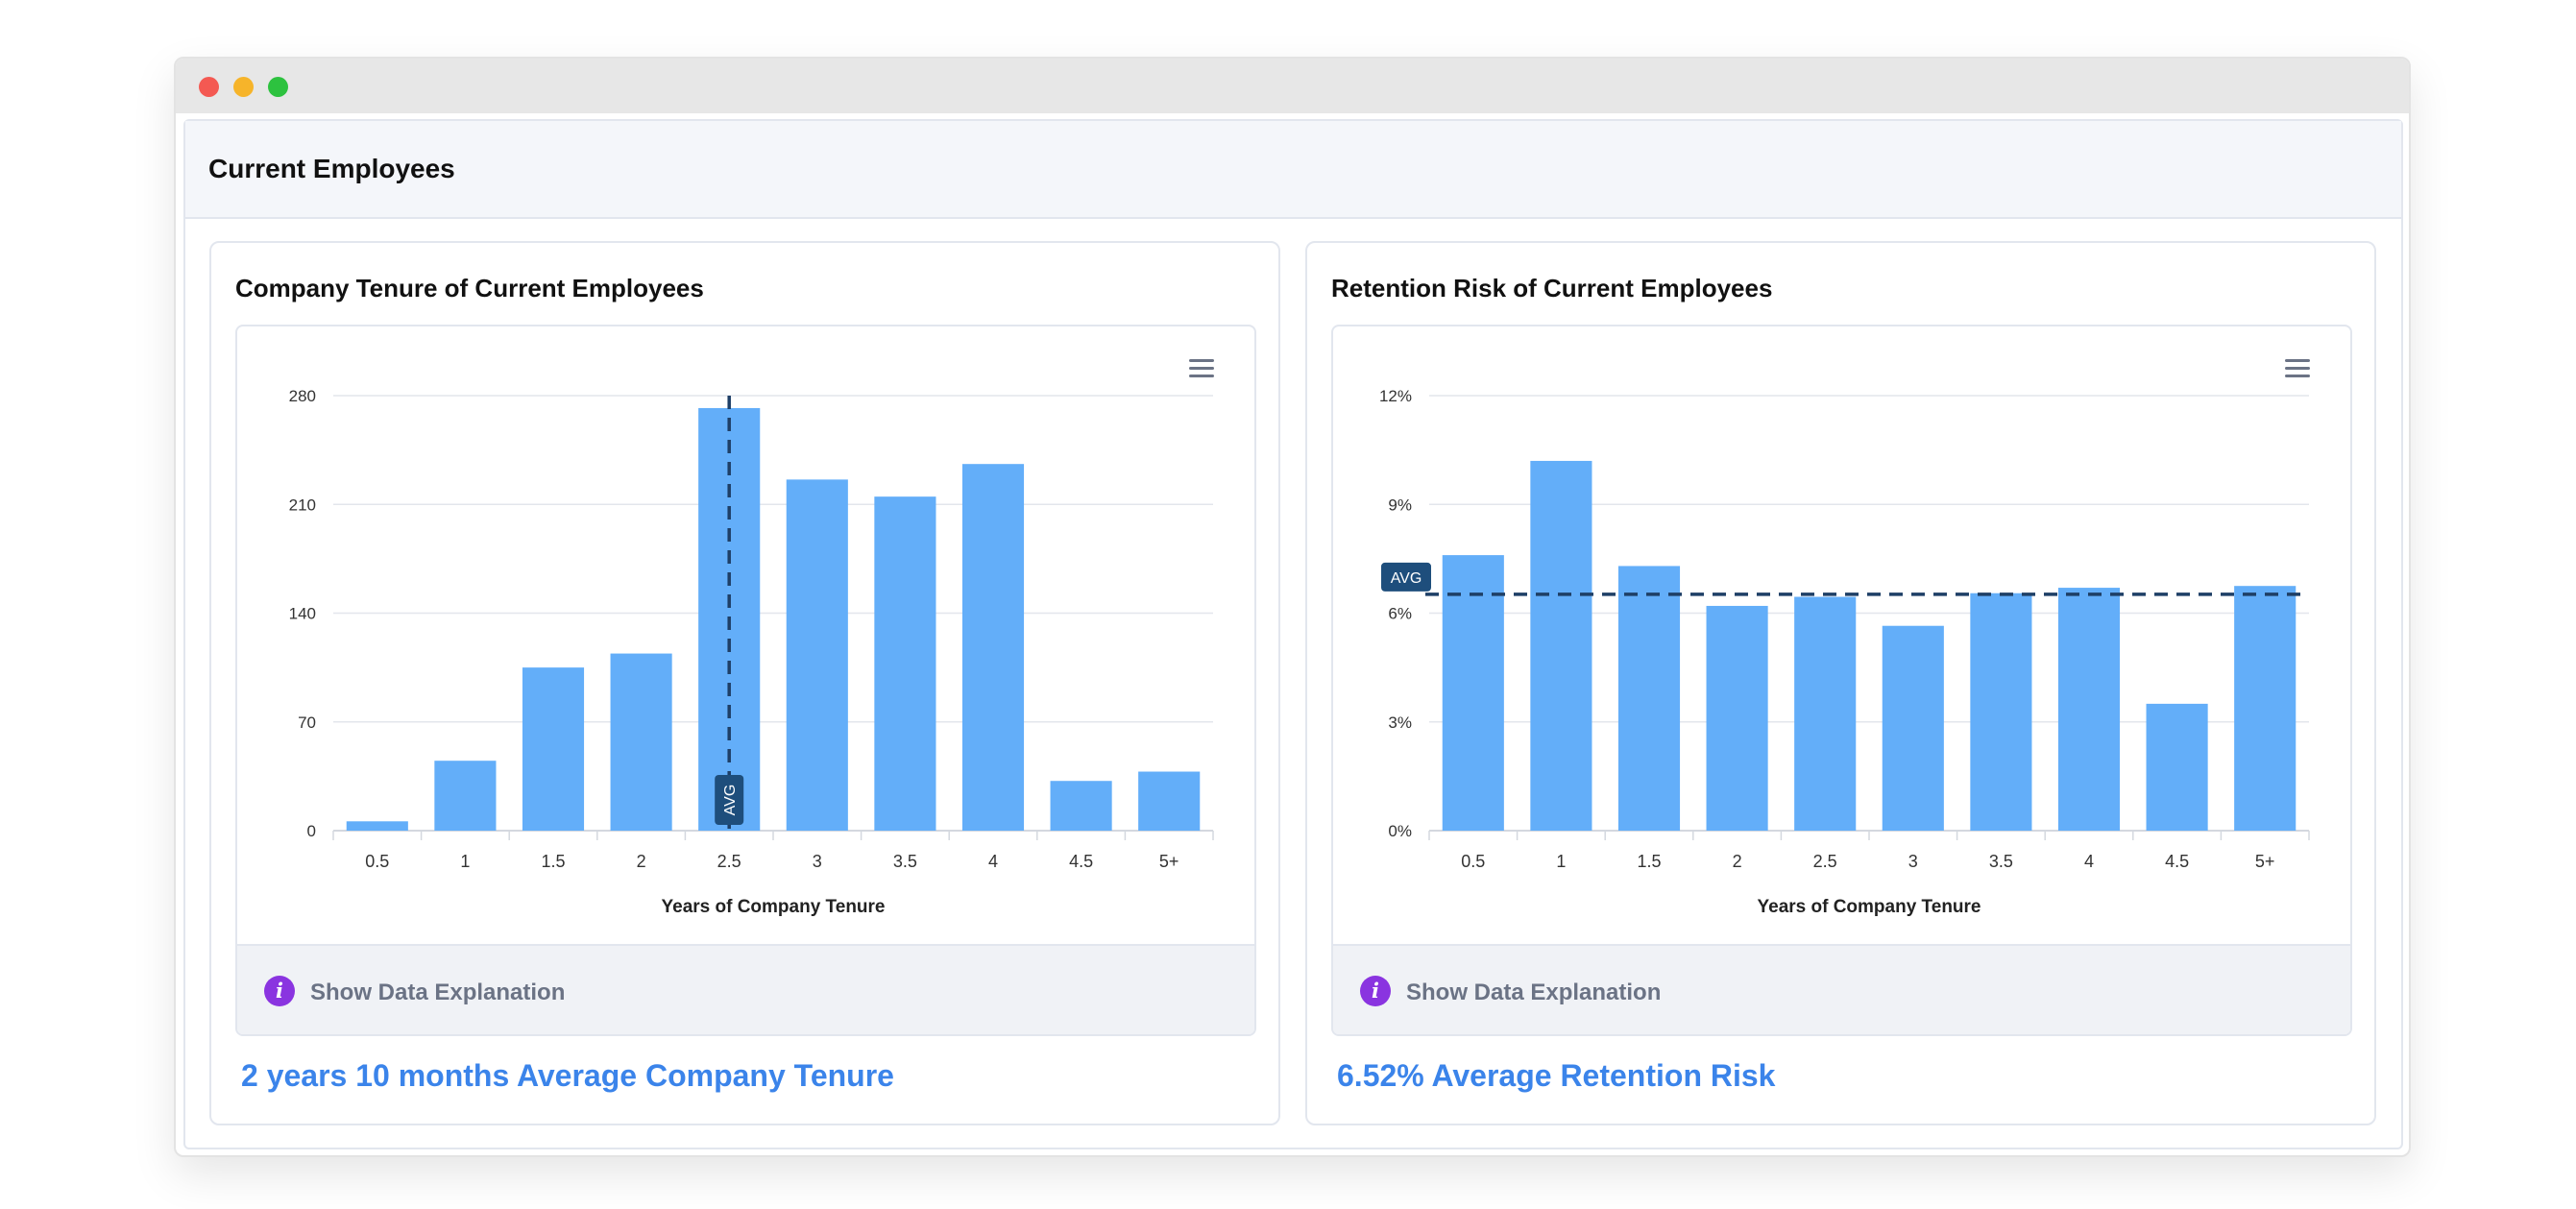 Image resolution: width=2576 pixels, height=1209 pixels. Describe the element at coordinates (568, 1075) in the screenshot. I see `average-tenure-summary: 2 years 10 months Average Company Tenure` at that location.